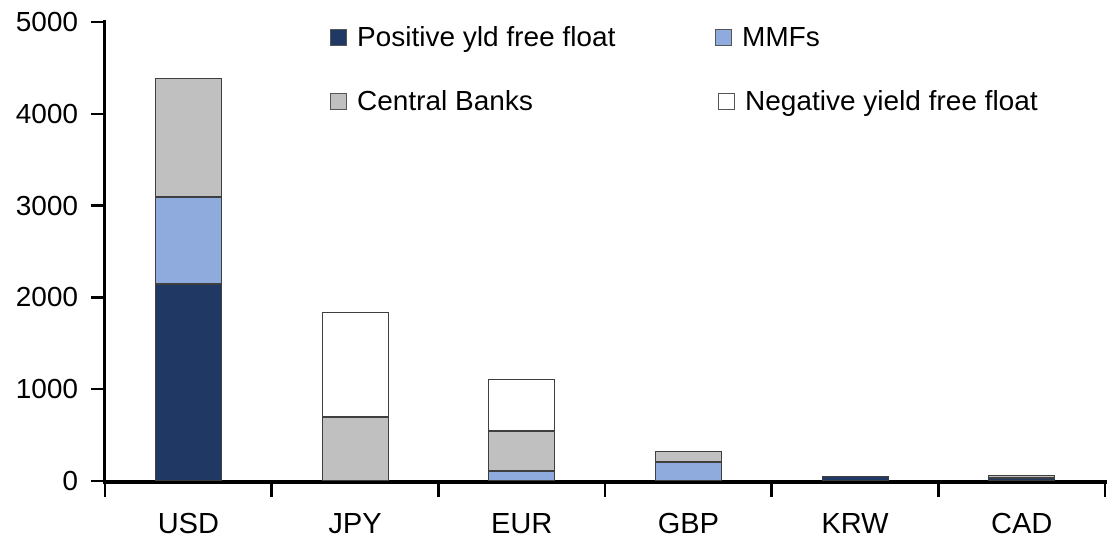  I want to click on legend-label-central-banks: Central Banks, so click(445, 100).